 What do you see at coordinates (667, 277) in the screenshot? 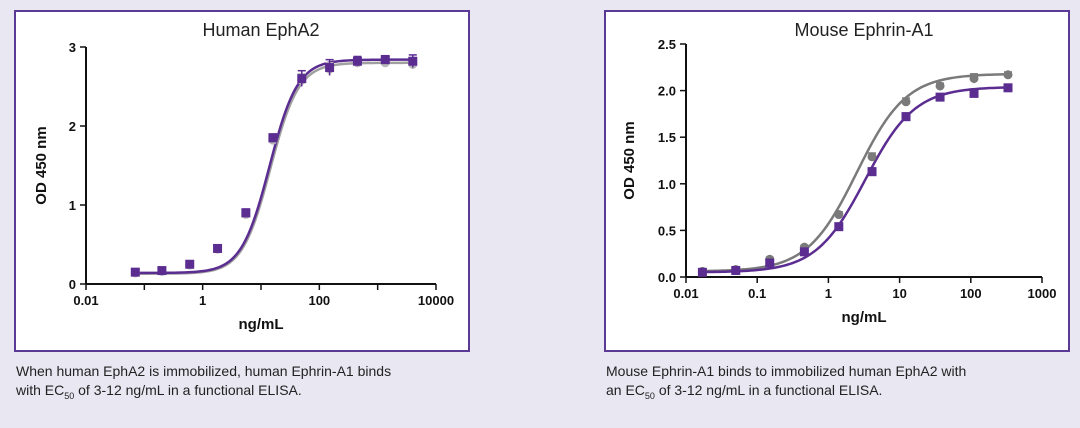
I see `y-tick-label: 0.0` at bounding box center [667, 277].